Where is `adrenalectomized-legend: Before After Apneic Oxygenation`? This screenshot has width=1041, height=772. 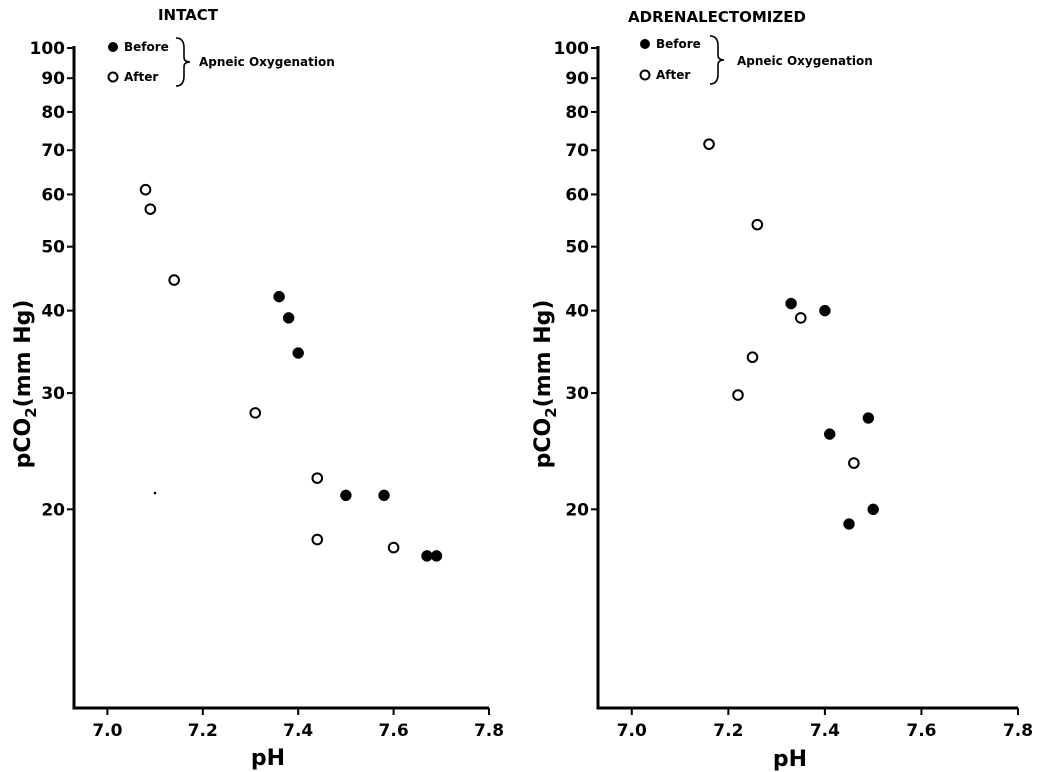
adrenalectomized-legend: Before After Apneic Oxygenation is located at coordinates (756, 60).